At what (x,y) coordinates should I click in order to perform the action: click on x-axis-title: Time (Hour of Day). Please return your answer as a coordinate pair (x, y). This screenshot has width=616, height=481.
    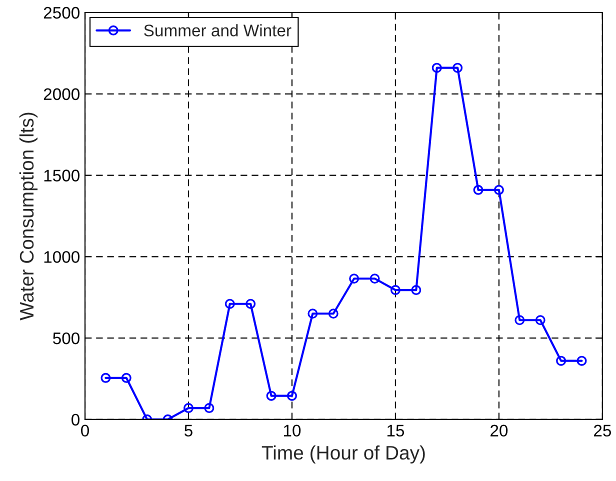
    Looking at the image, I should click on (343, 454).